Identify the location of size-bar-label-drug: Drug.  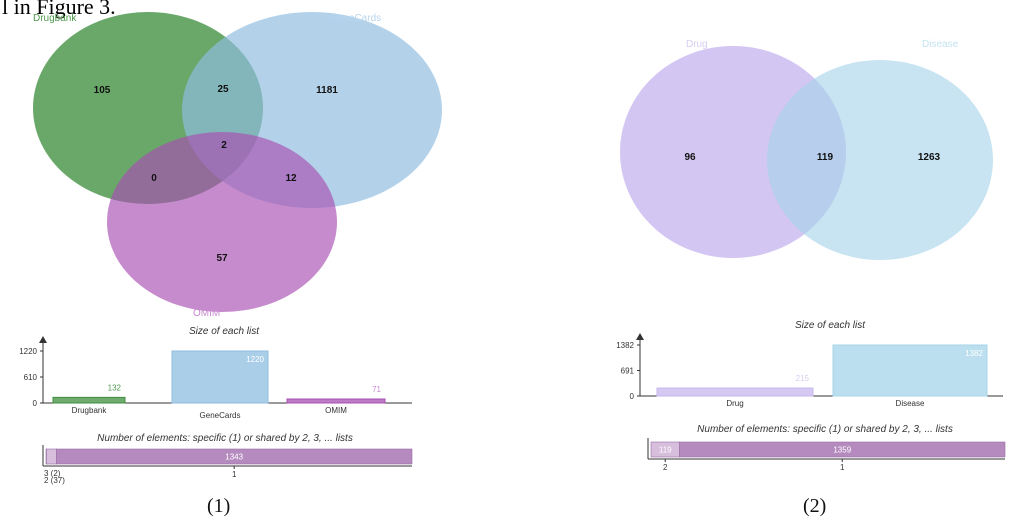
(734, 403).